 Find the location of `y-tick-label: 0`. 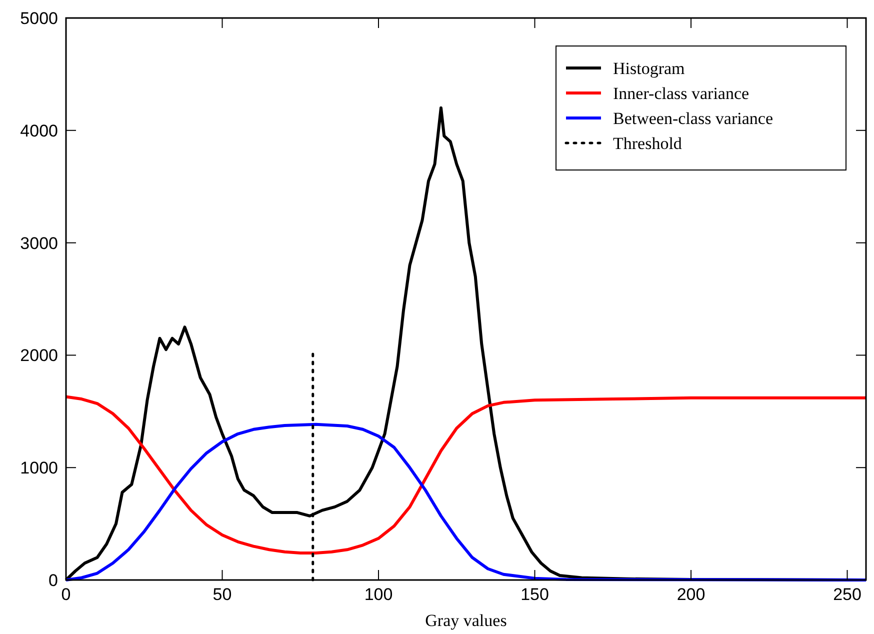

y-tick-label: 0 is located at coordinates (53, 580).